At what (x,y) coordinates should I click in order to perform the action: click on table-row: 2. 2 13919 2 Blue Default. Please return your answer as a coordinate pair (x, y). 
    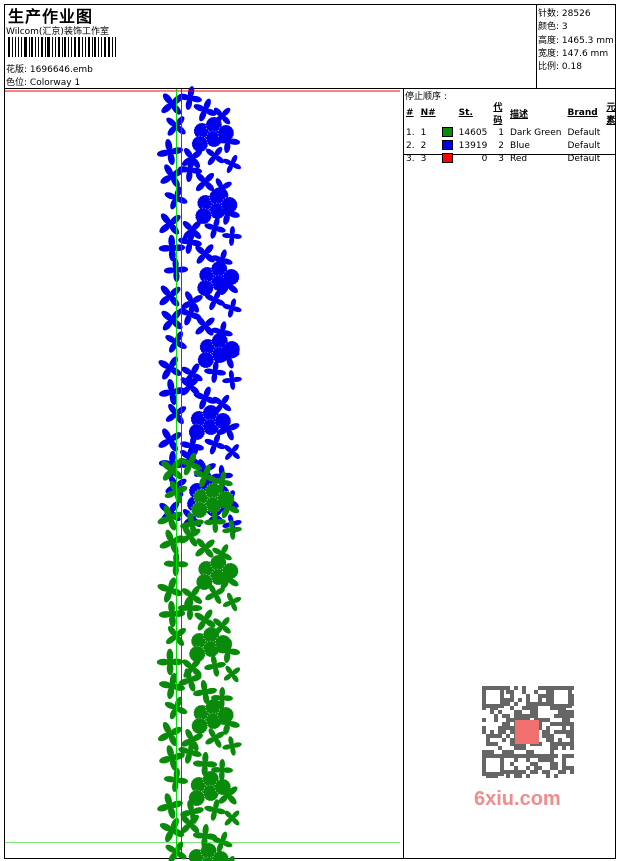
    Looking at the image, I should click on (511, 145).